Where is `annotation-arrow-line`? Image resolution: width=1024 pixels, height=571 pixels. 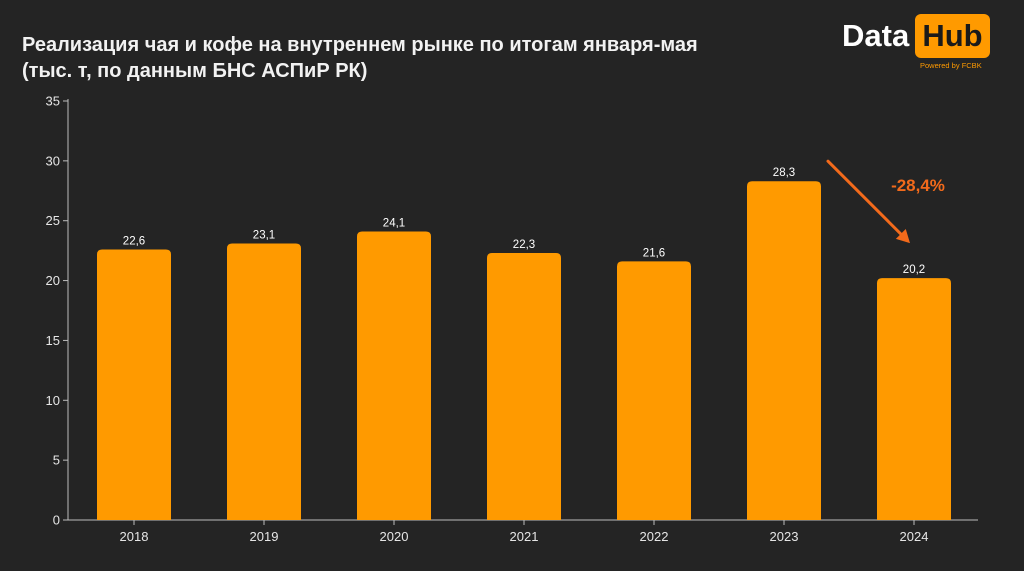 annotation-arrow-line is located at coordinates (866, 199).